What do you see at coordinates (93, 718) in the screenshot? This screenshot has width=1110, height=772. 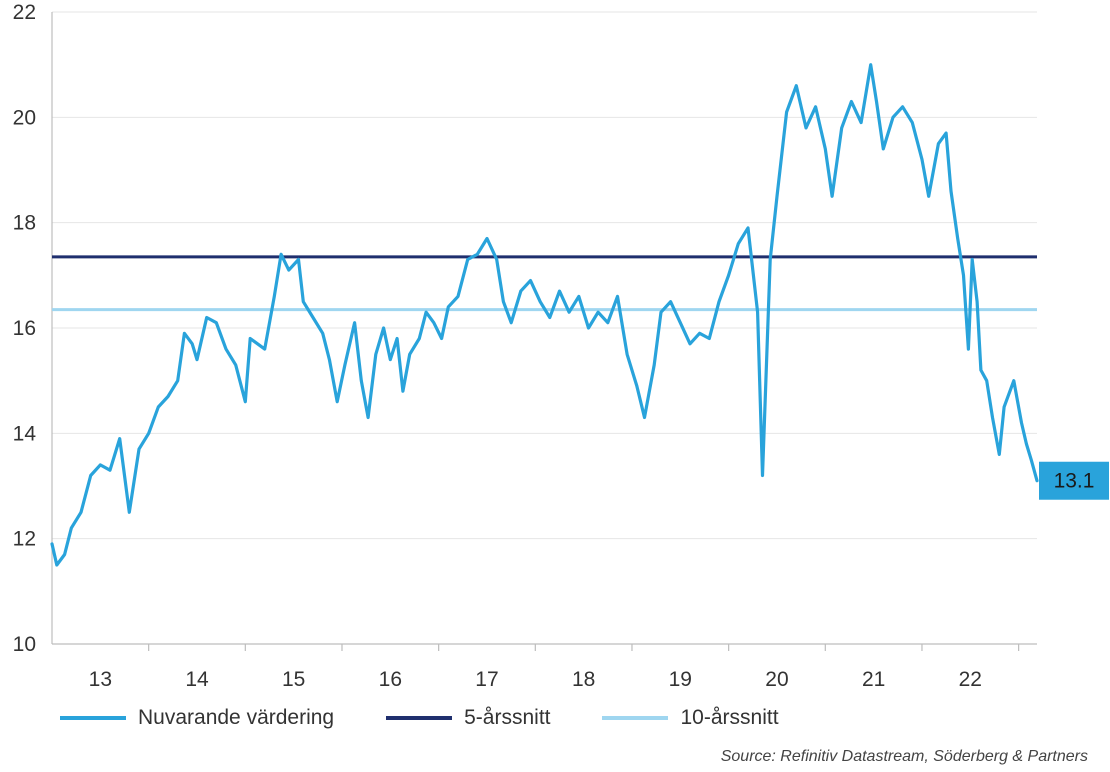 I see `legend-swatch-current` at bounding box center [93, 718].